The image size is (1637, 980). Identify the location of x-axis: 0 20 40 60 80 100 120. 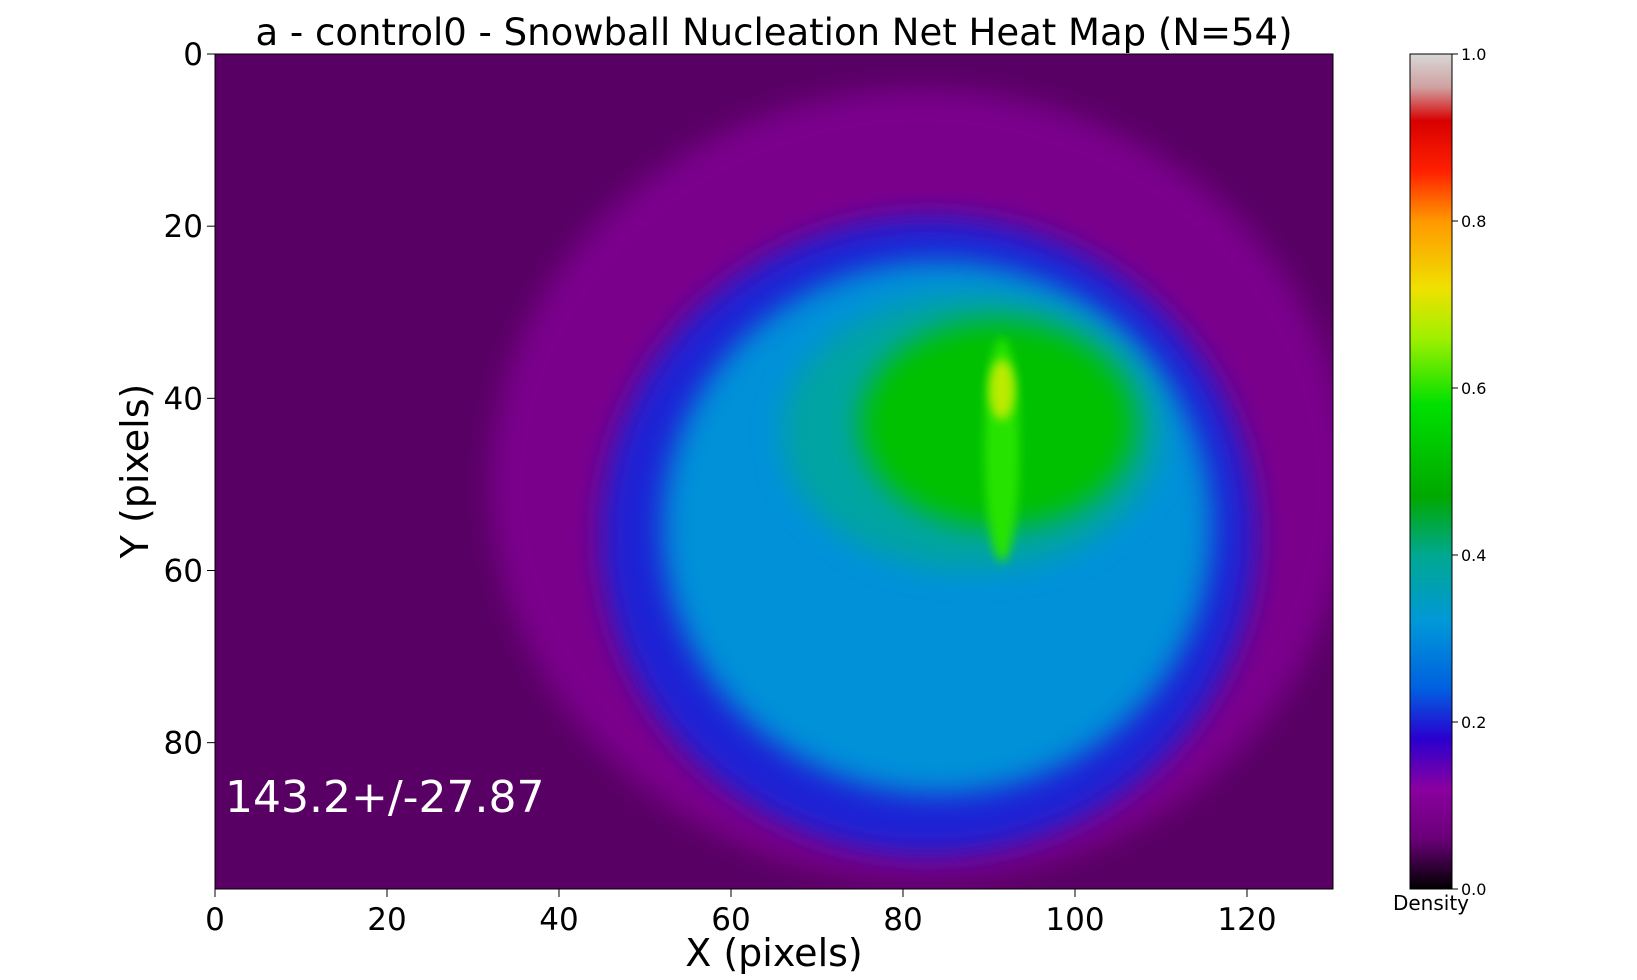
(741, 913).